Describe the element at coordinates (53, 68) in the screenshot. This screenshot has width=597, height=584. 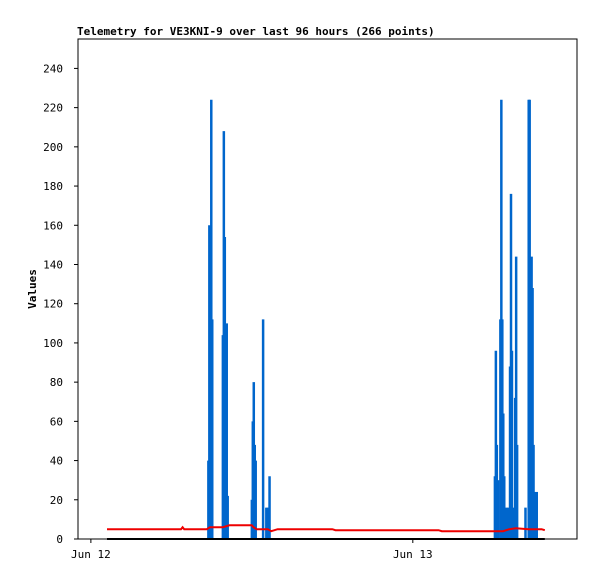
I see `y-tick-label: 240` at that location.